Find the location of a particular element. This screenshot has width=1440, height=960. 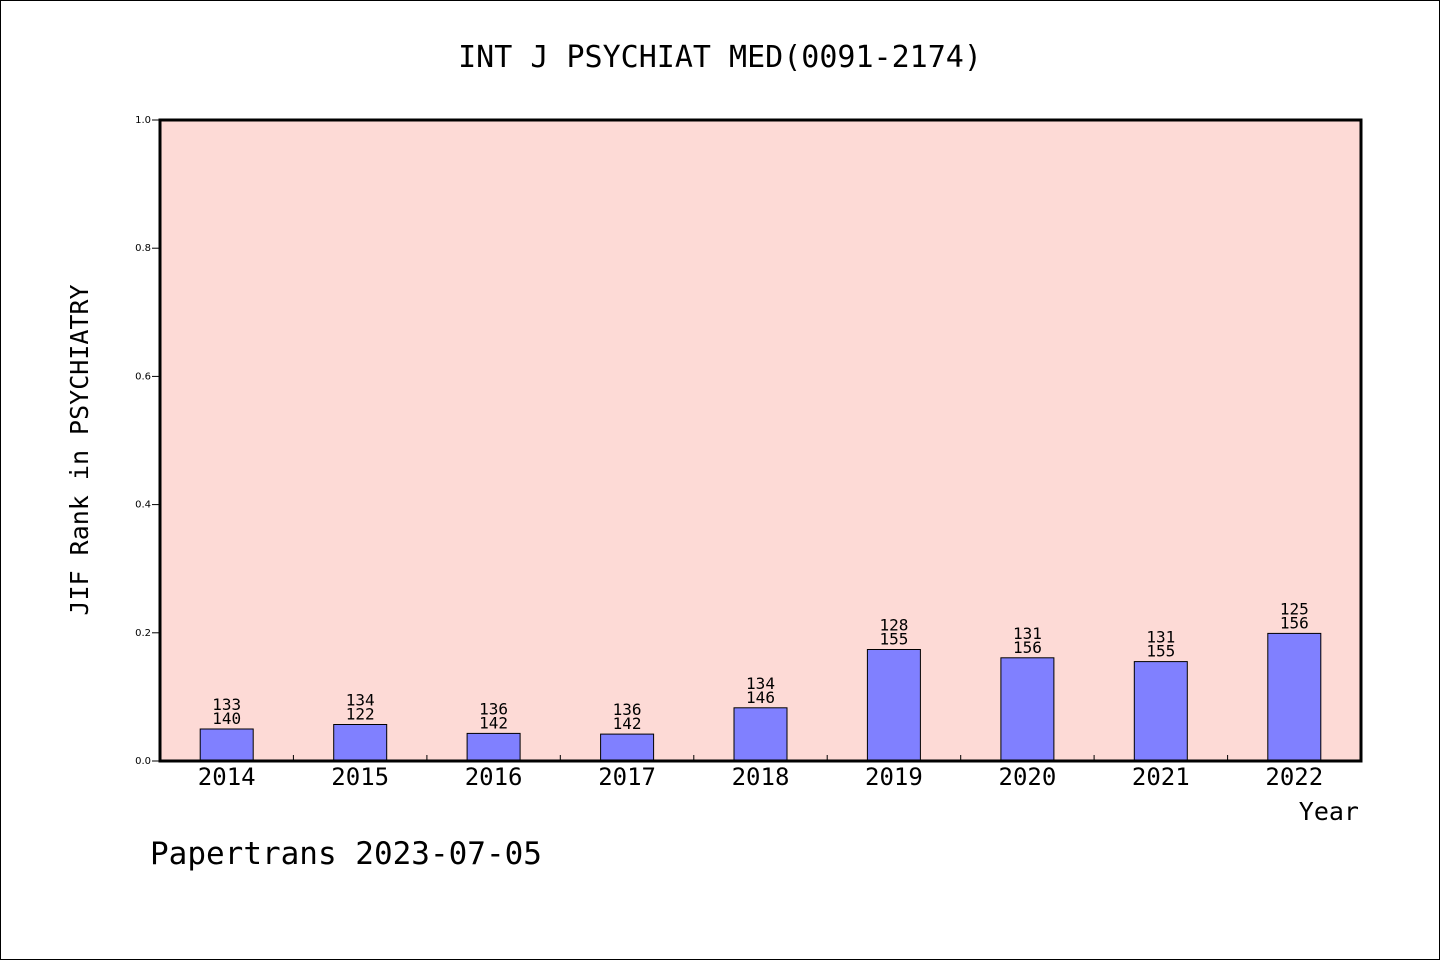

bar-label-bottom-2022: 156 is located at coordinates (1294, 622).